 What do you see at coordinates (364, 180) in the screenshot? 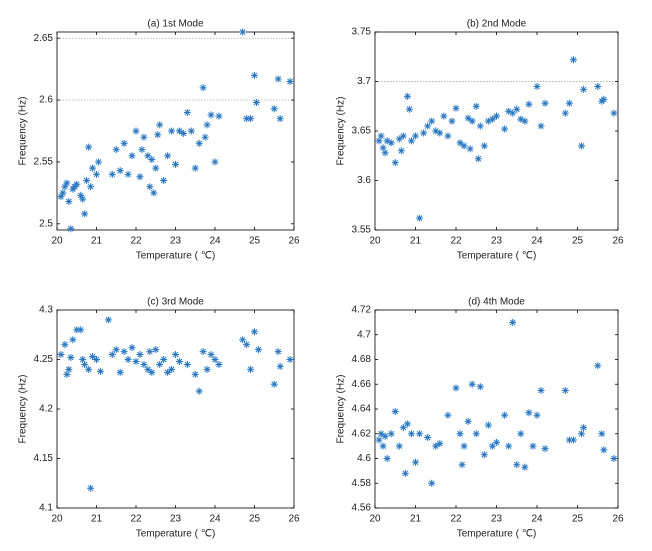
I see `y-tick-label: 3.6` at bounding box center [364, 180].